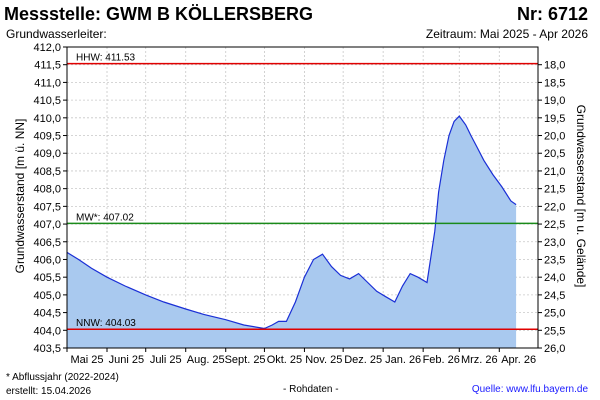  Describe the element at coordinates (106, 323) in the screenshot. I see `reference-line-label: NNW: 404.03` at that location.